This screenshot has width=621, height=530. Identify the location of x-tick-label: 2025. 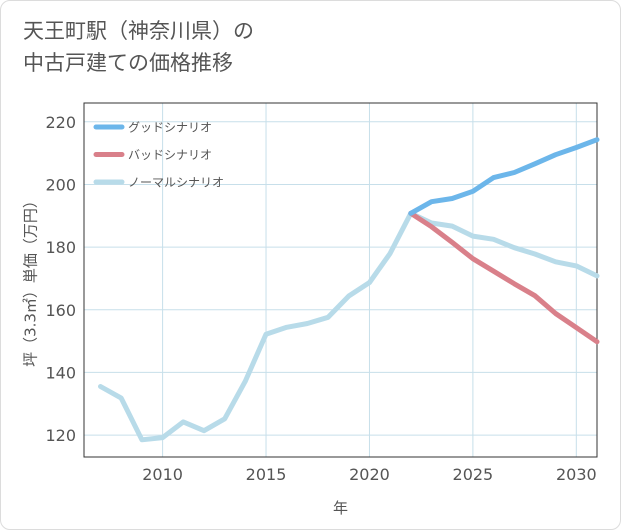
(473, 474).